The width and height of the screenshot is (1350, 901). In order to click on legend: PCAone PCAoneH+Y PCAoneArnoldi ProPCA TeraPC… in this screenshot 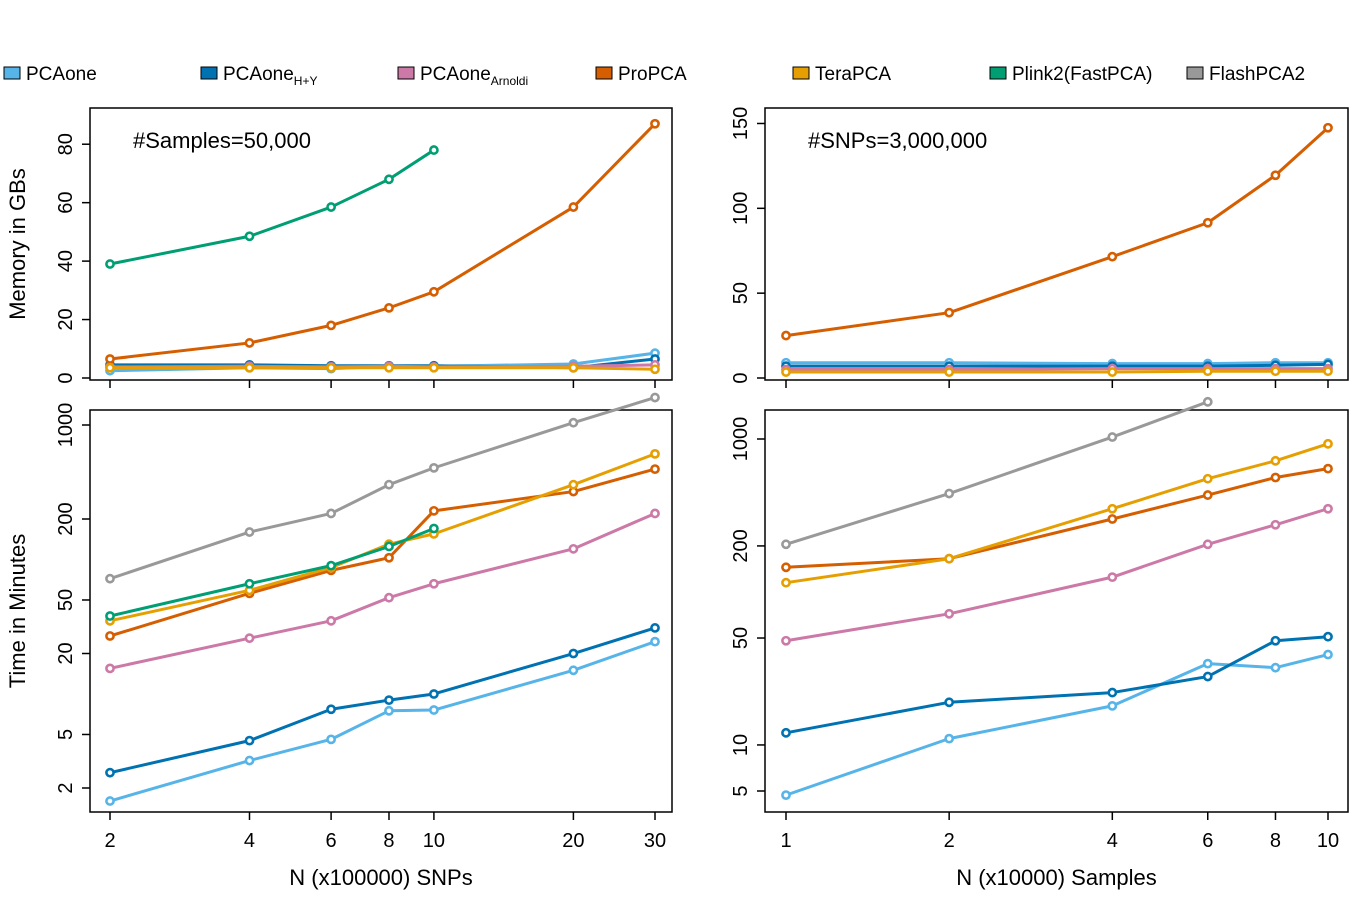, I will do `click(654, 76)`.